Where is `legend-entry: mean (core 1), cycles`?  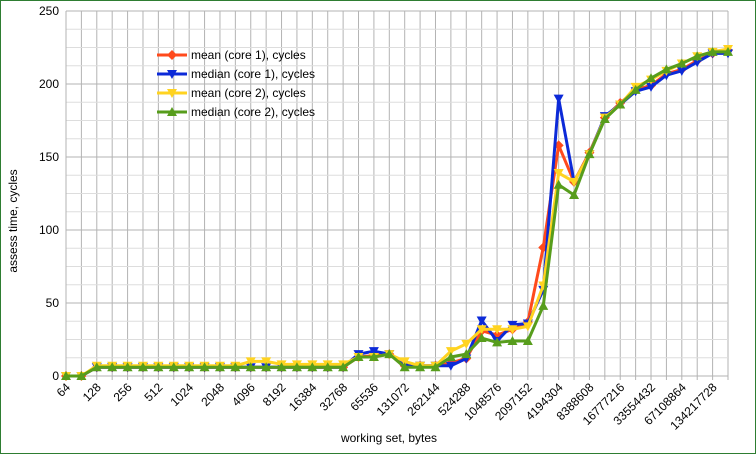 legend-entry: mean (core 1), cycles is located at coordinates (231, 55).